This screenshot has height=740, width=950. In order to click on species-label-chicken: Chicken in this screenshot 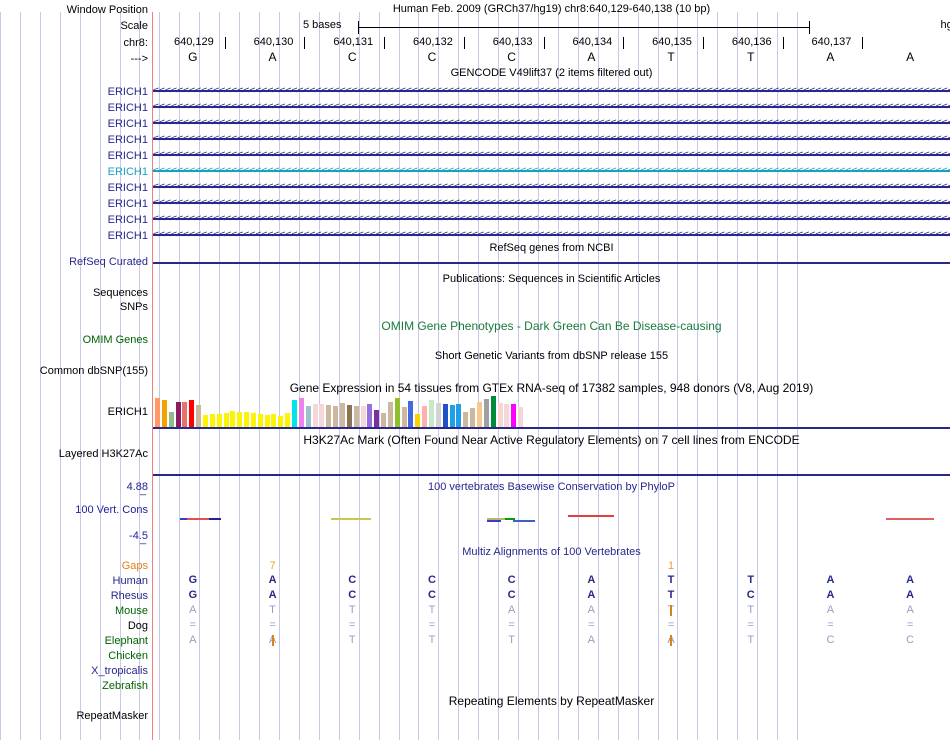, I will do `click(128, 656)`.